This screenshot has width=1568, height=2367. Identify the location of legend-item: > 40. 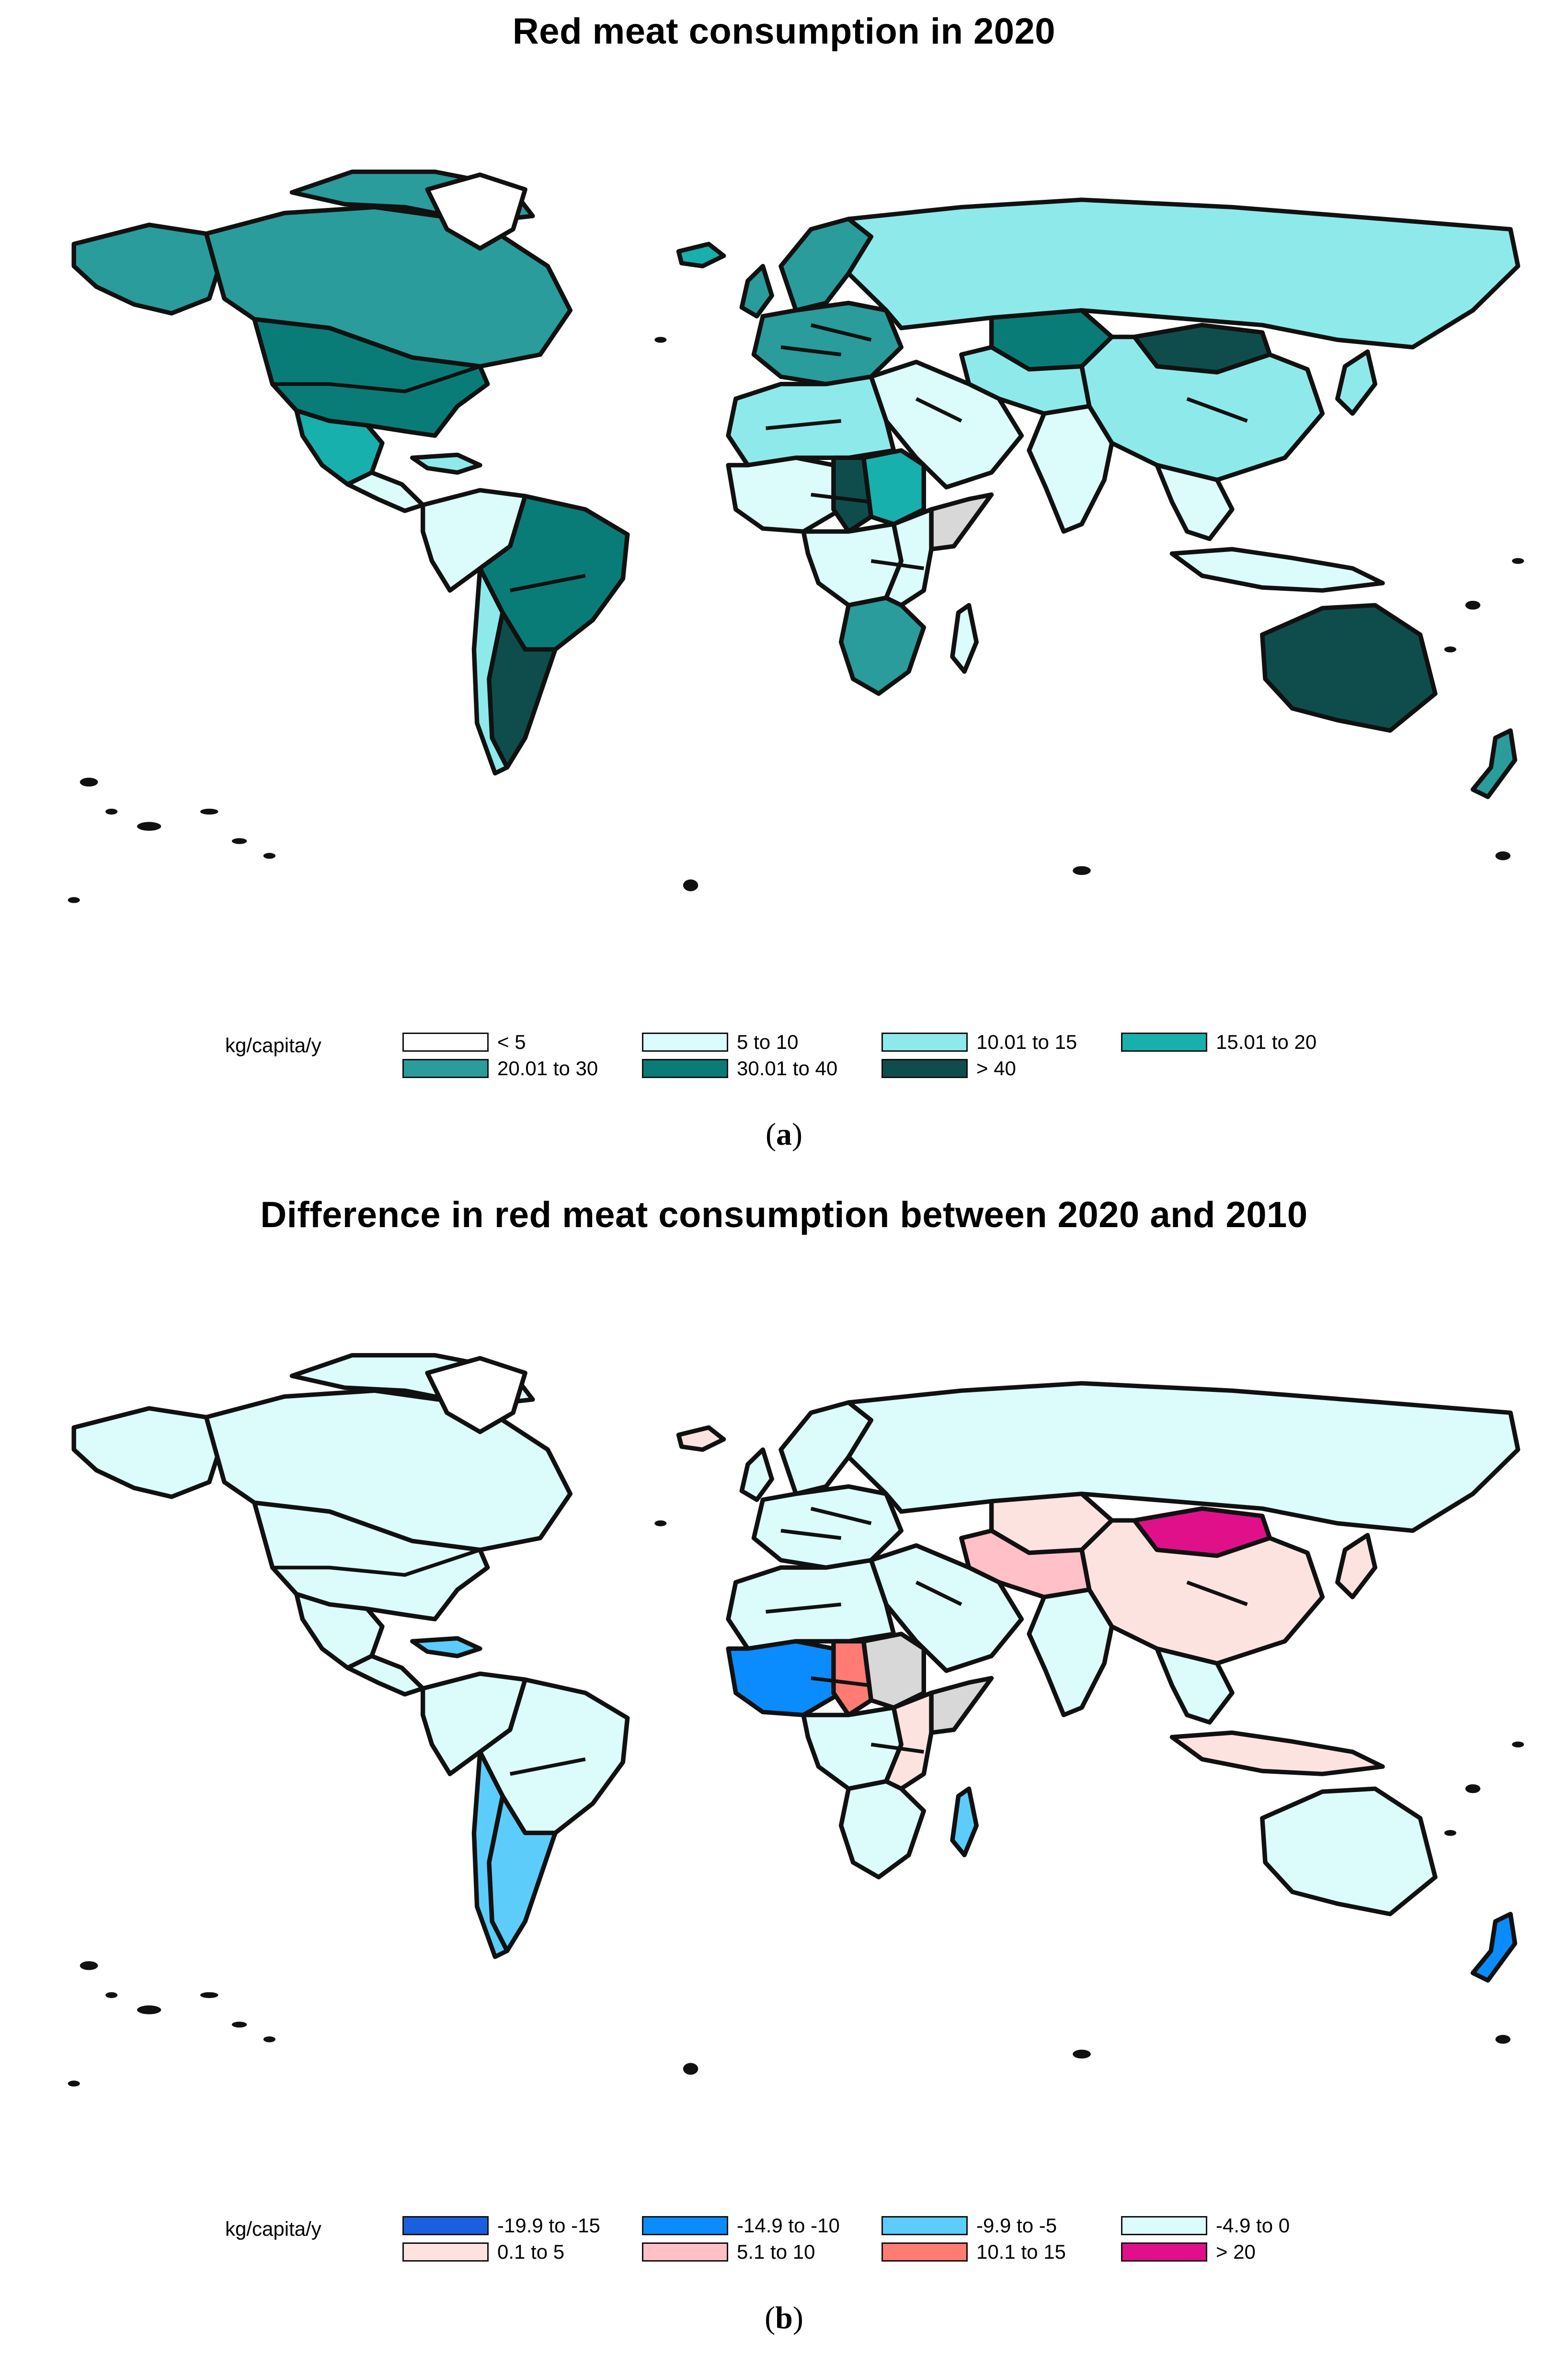
(948, 1068).